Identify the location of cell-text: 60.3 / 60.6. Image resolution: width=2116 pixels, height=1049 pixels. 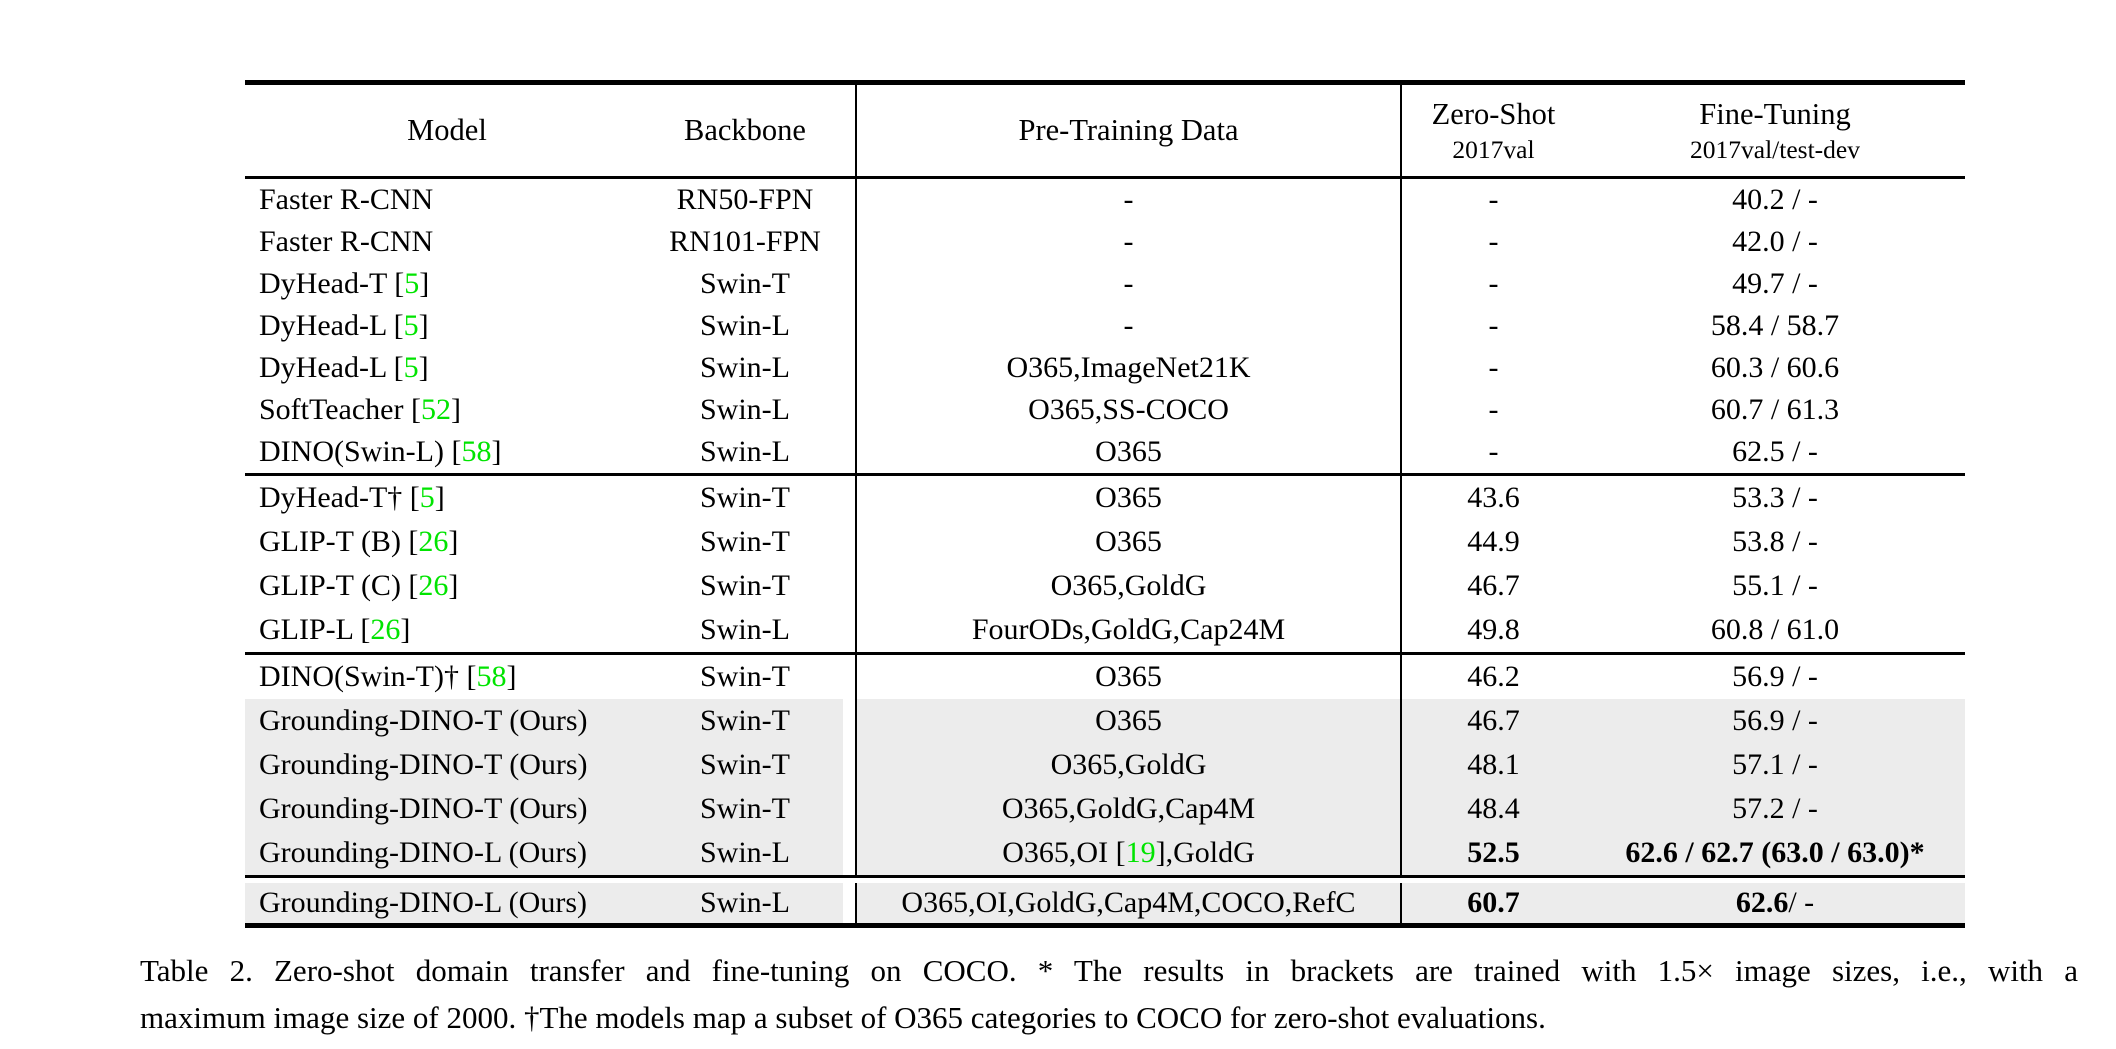
(1775, 367).